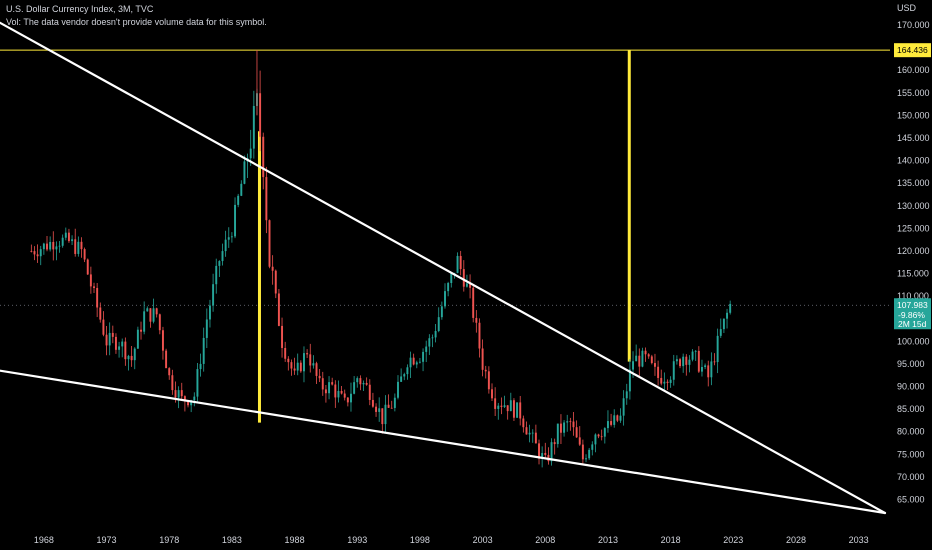 Image resolution: width=932 pixels, height=550 pixels. Describe the element at coordinates (169, 540) in the screenshot. I see `x-tick-label: 1978` at that location.